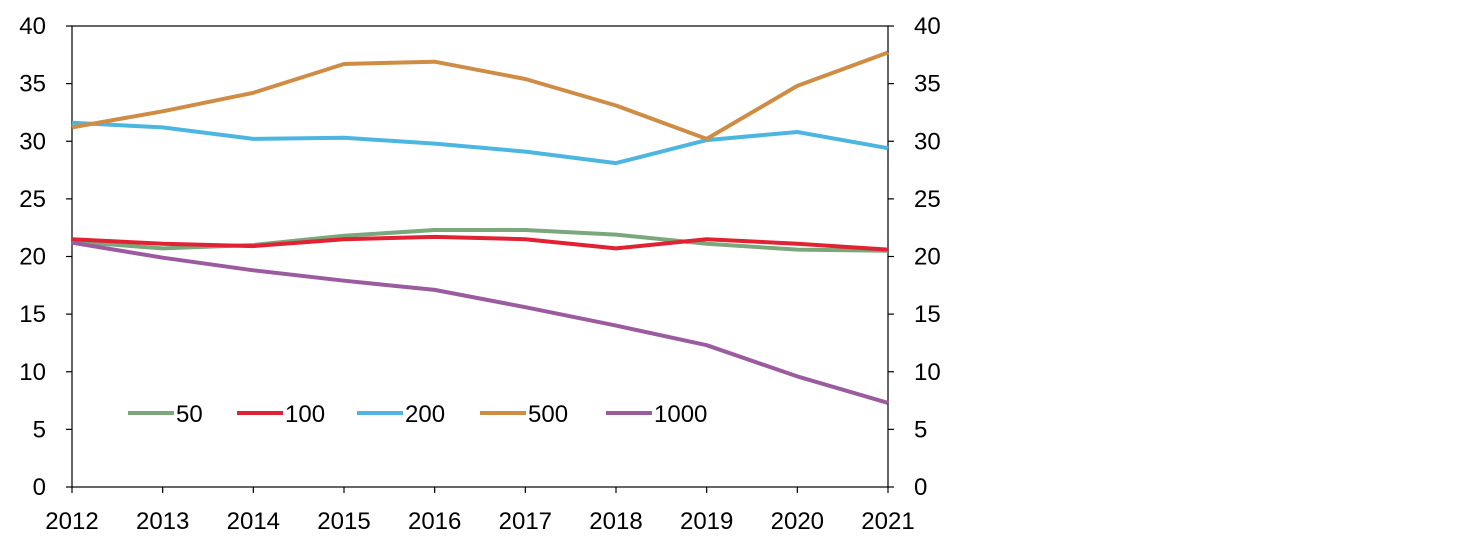 This screenshot has width=1458, height=550. Describe the element at coordinates (927, 372) in the screenshot. I see `y-tick-label-right: 10` at that location.